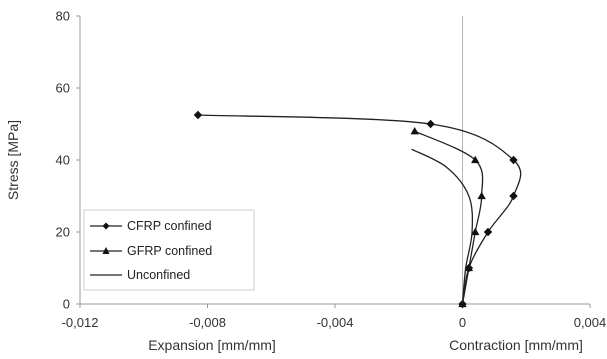  Describe the element at coordinates (516, 345) in the screenshot. I see `x-axis-title-contraction: Contraction [mm/mm]` at that location.